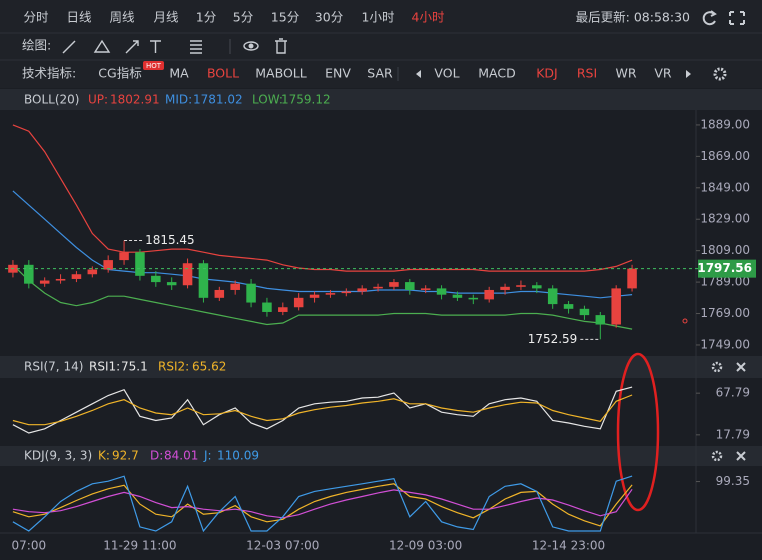 Image resolution: width=762 pixels, height=560 pixels. Describe the element at coordinates (685, 321) in the screenshot. I see `marker` at that location.